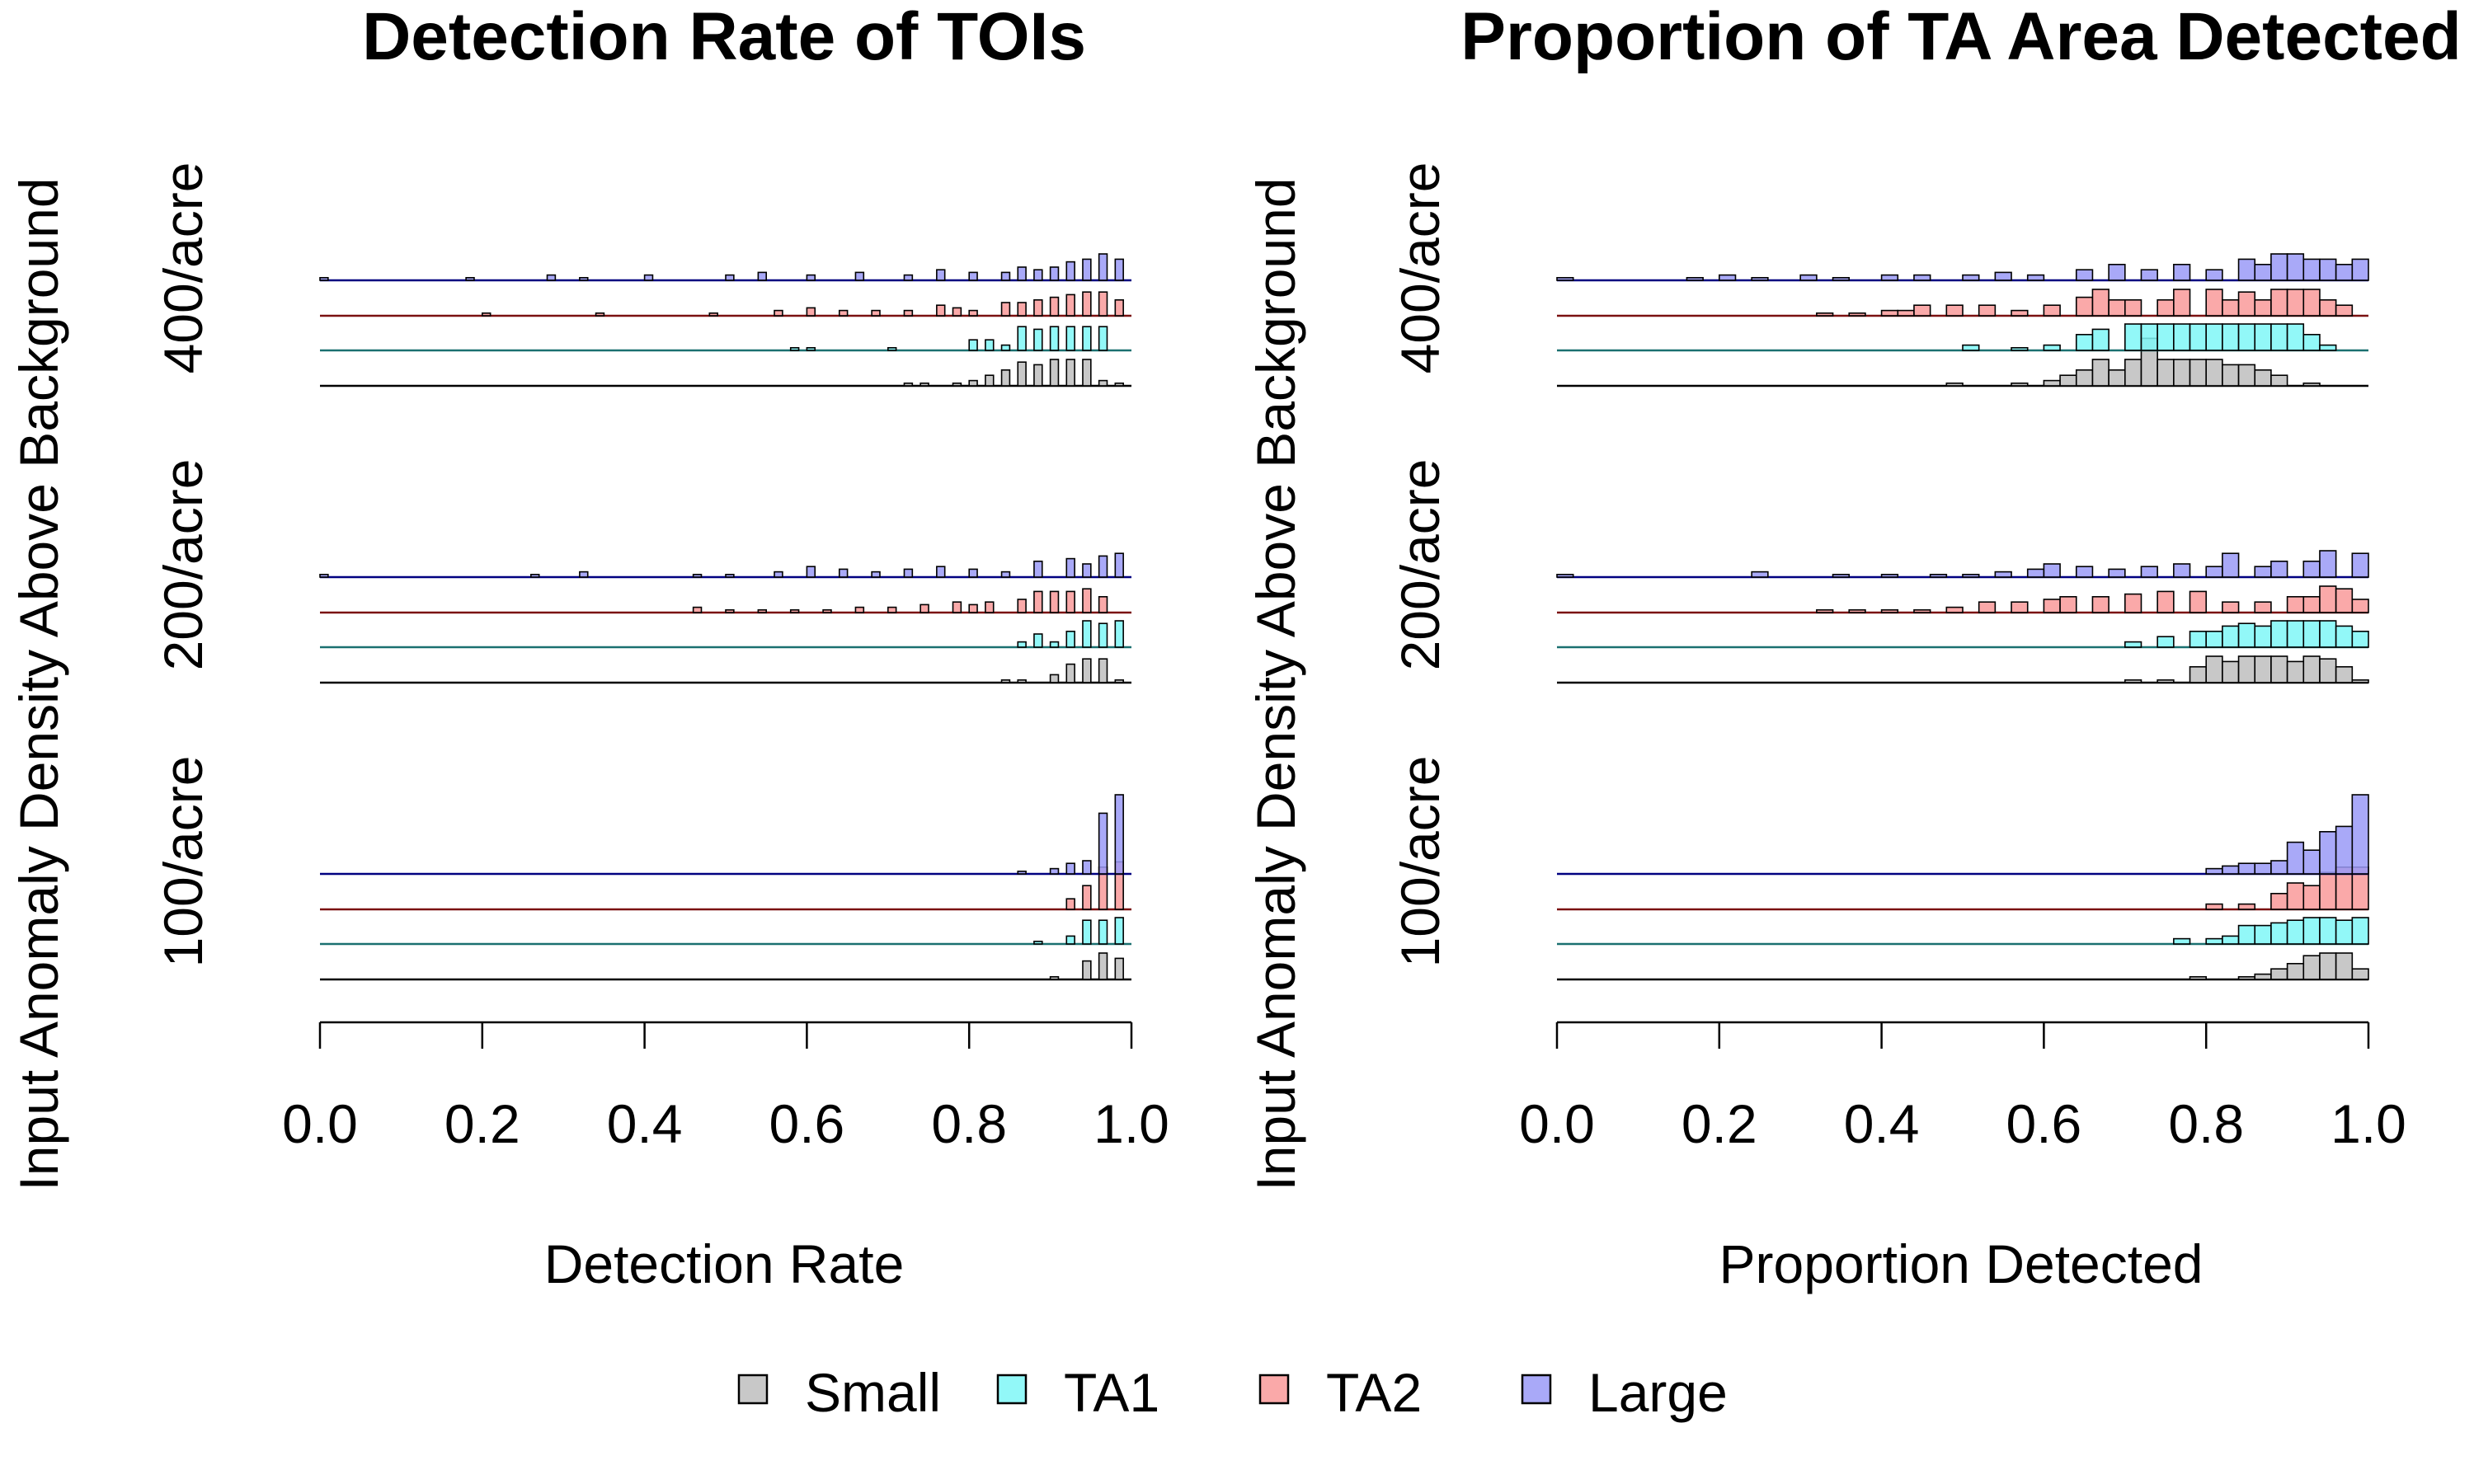 This screenshot has width=2474, height=1484. What do you see at coordinates (1420, 862) in the screenshot?
I see `group-label-100: 100/acre` at bounding box center [1420, 862].